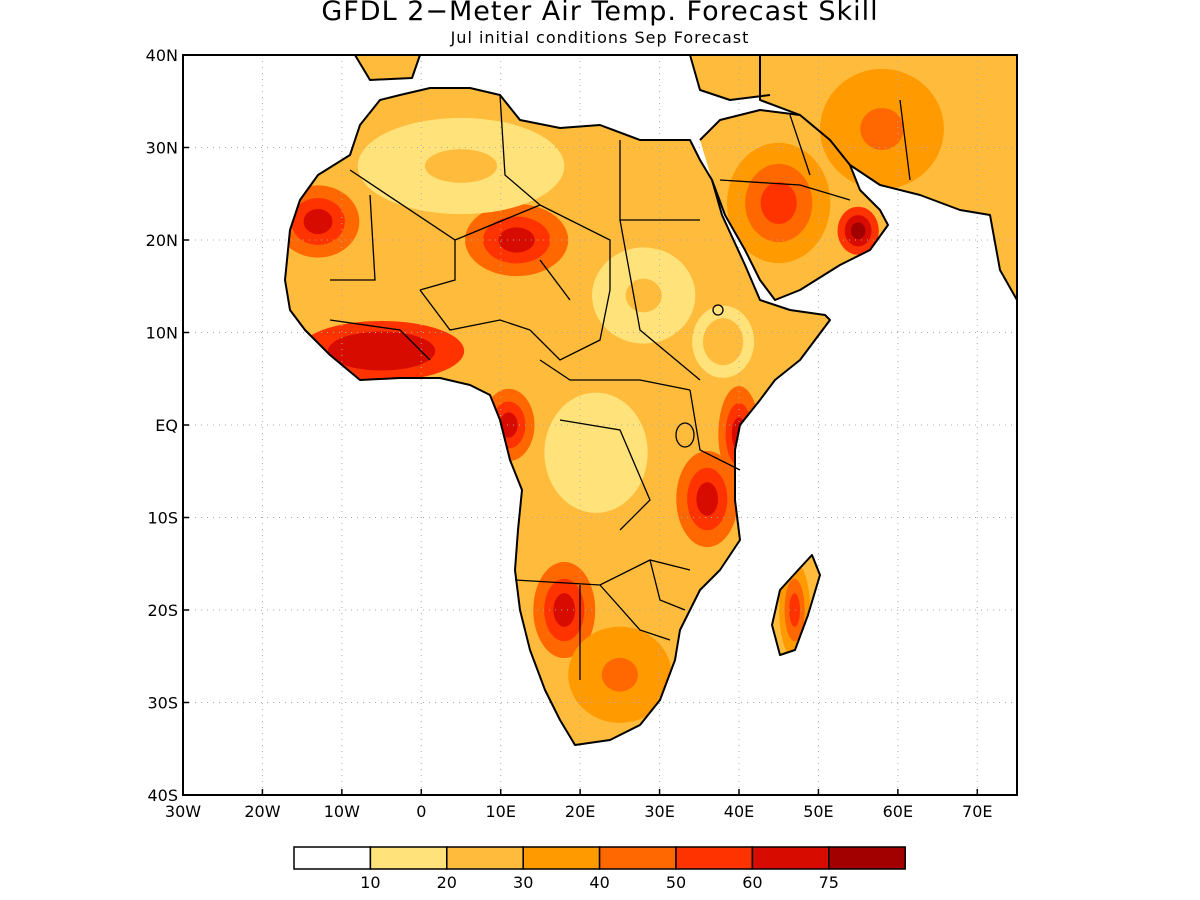 Image resolution: width=1200 pixels, height=900 pixels. What do you see at coordinates (162, 795) in the screenshot?
I see `lat-tick-label: 40S` at bounding box center [162, 795].